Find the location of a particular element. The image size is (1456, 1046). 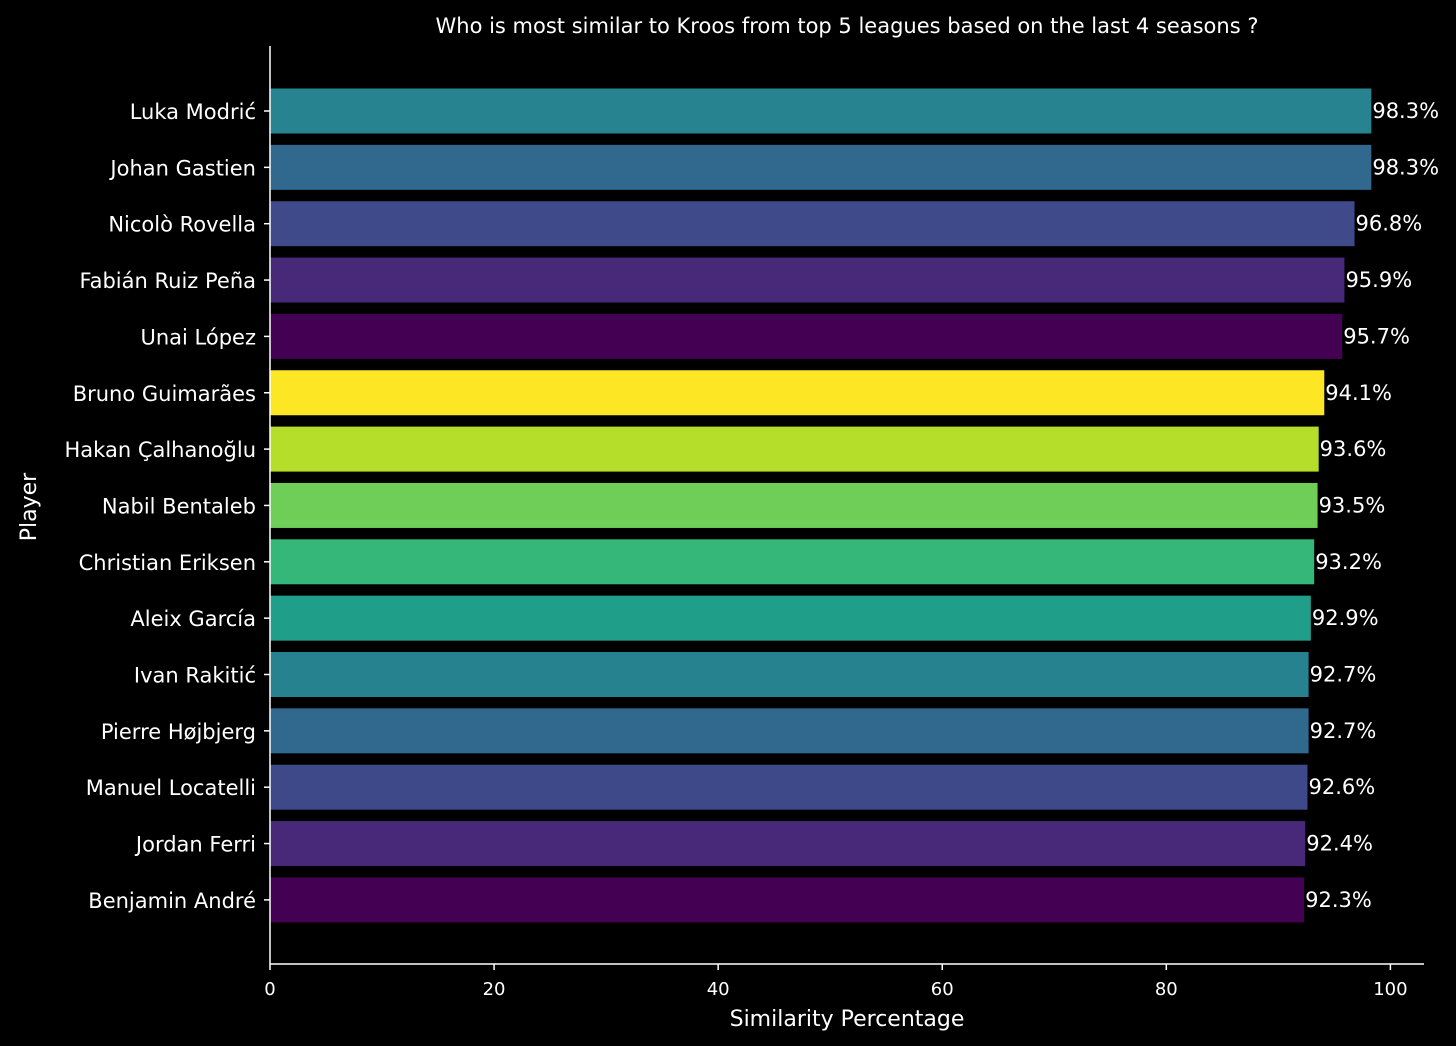

data-label-10: 92.7% is located at coordinates (1343, 675).